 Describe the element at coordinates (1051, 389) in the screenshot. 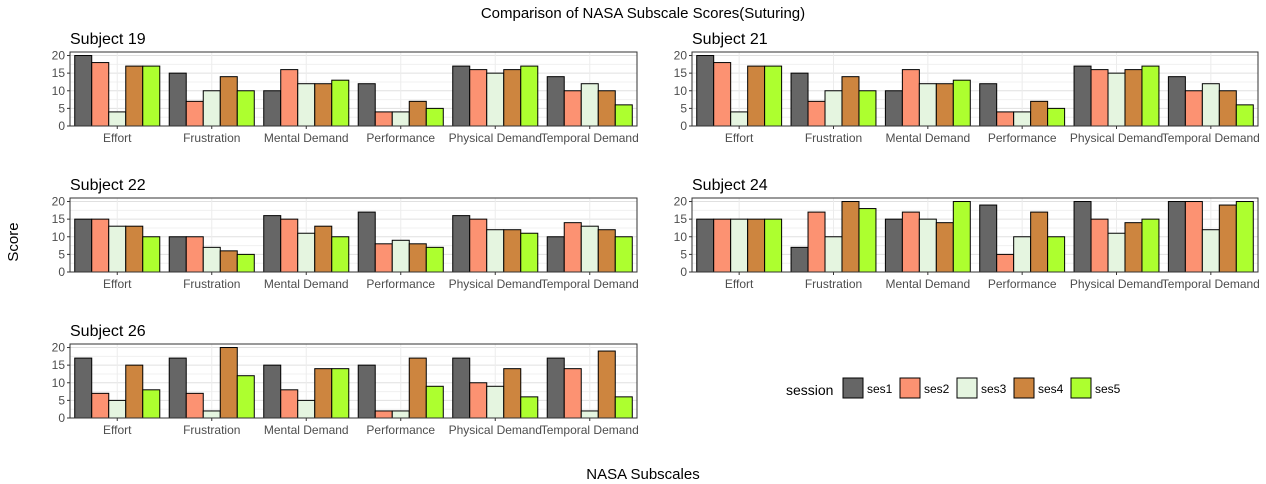

I see `legend-label-ses4: ses4` at that location.